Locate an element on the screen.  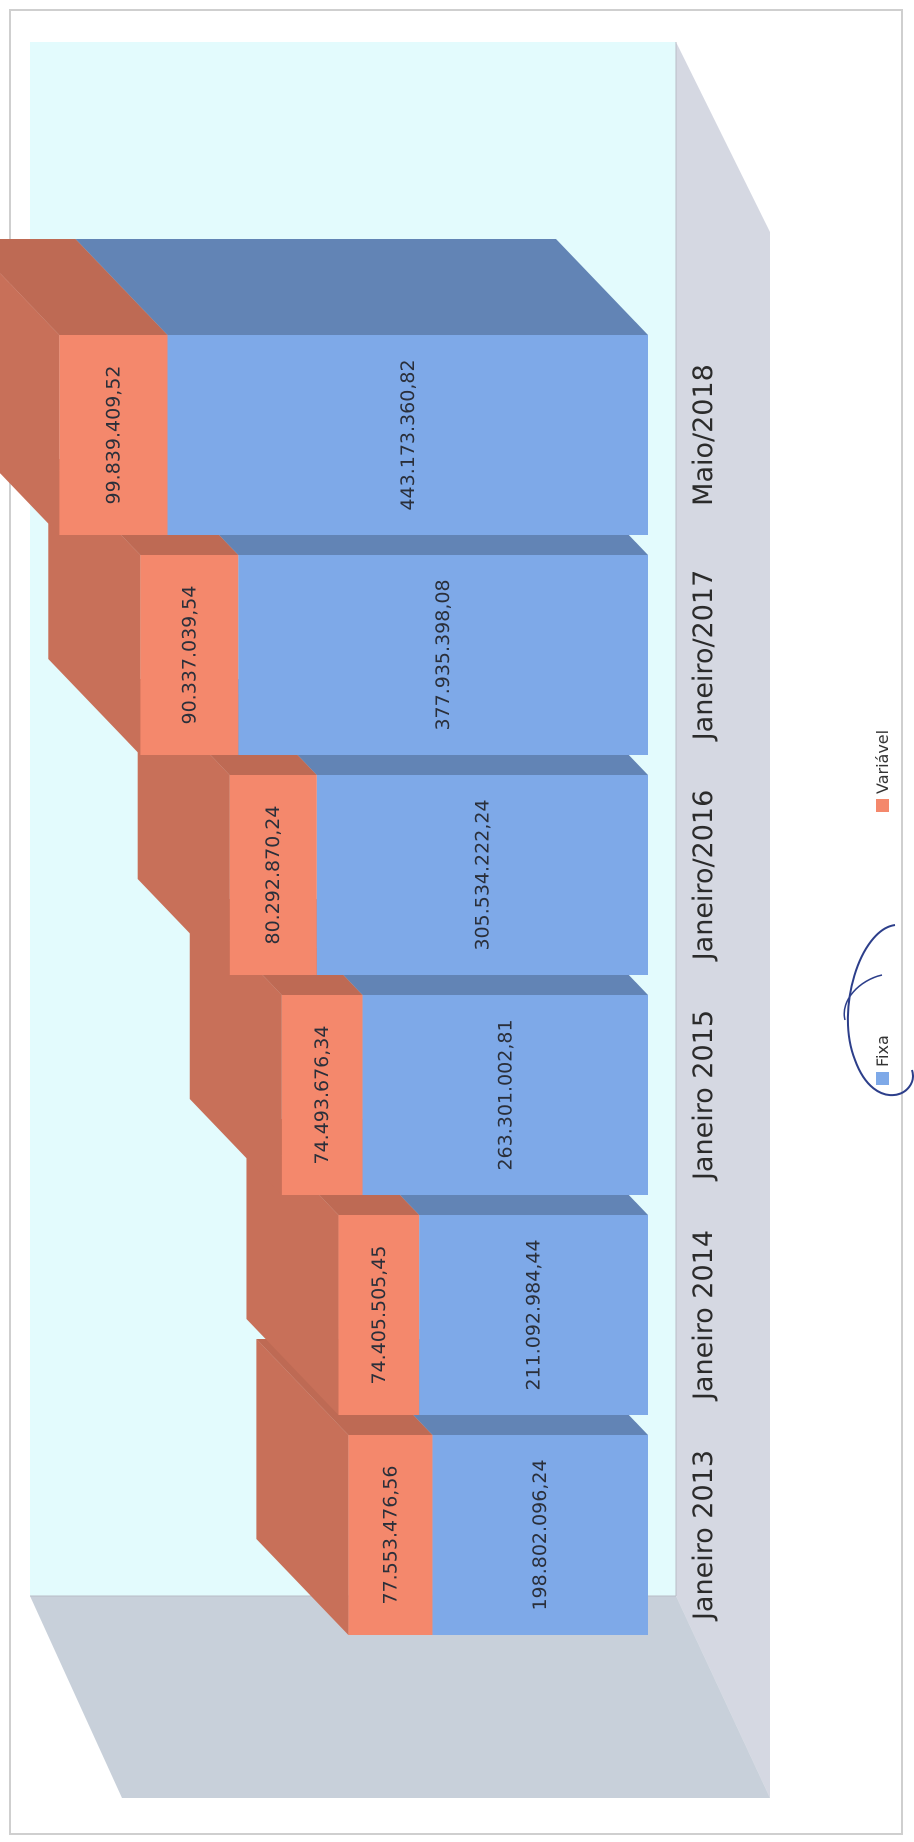
bar-fixa-depth-face is located at coordinates (361, 287).